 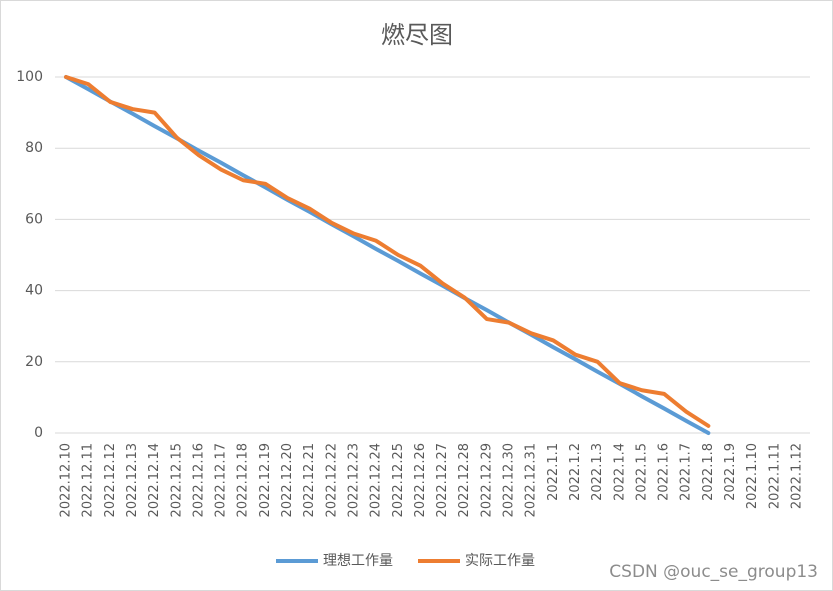 What do you see at coordinates (287, 480) in the screenshot?
I see `x-tick-label: 2022.12.20` at bounding box center [287, 480].